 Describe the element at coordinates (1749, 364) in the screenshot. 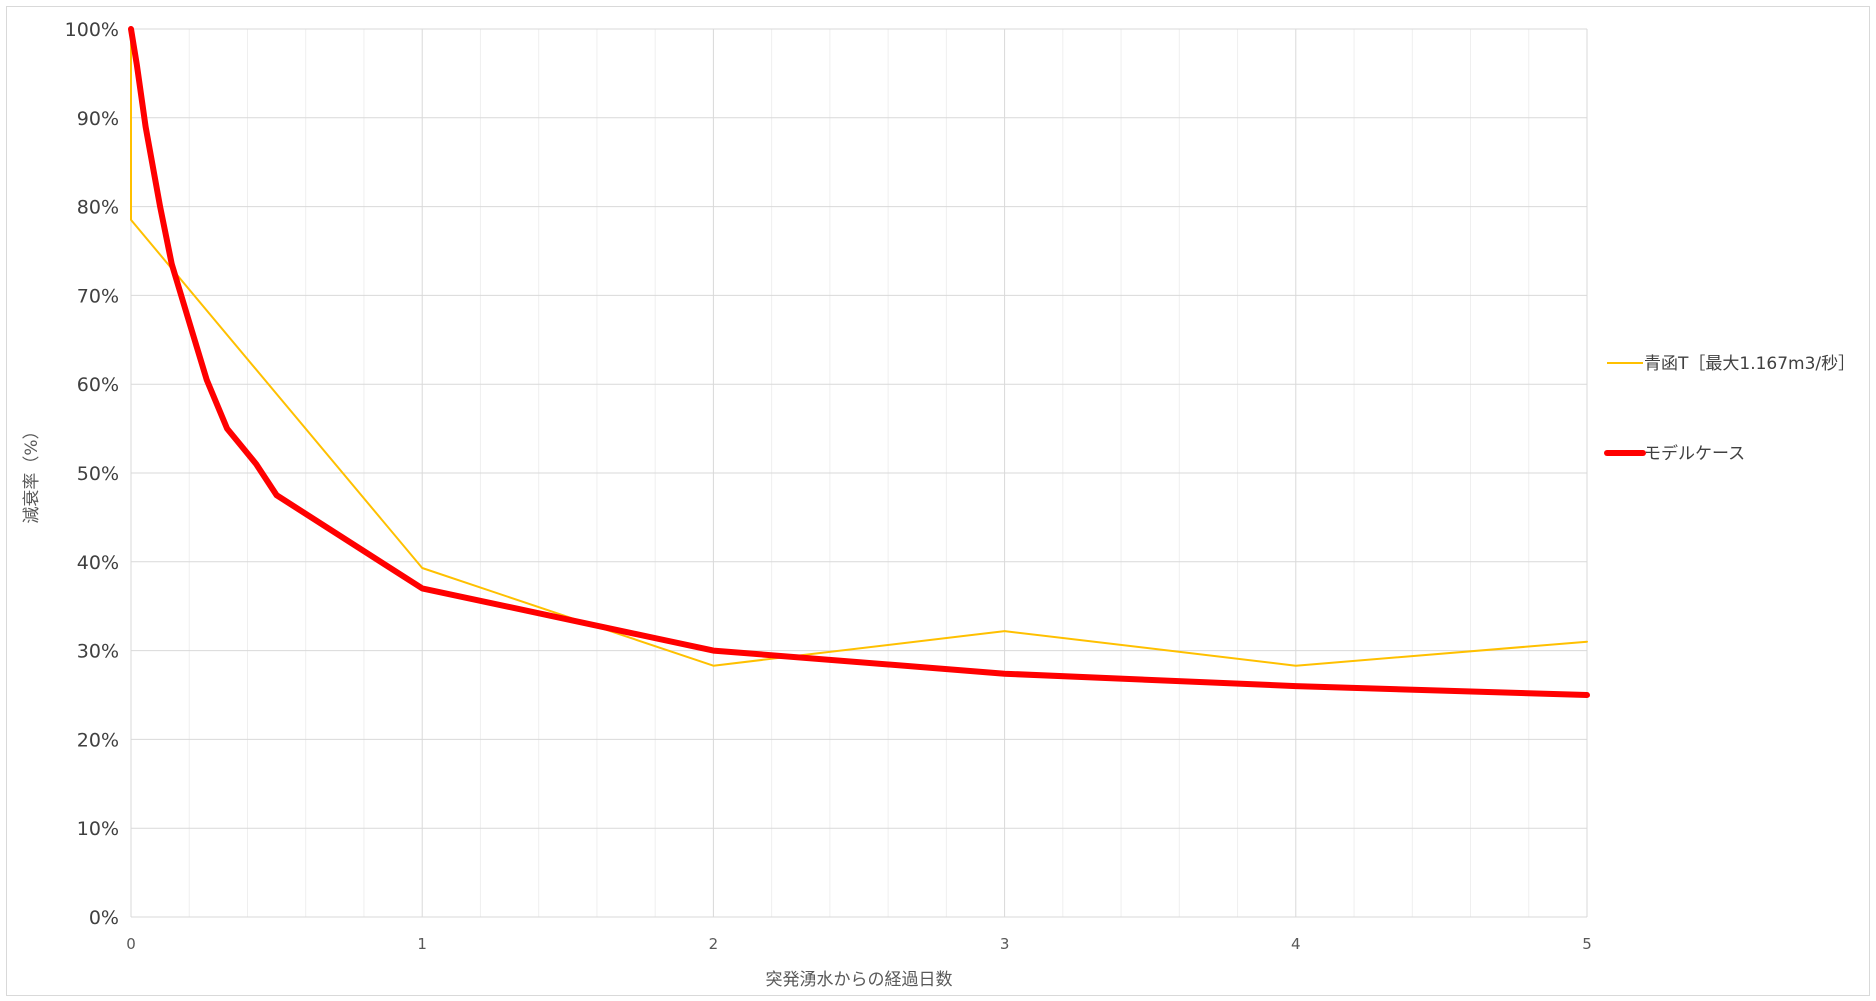

I see `legend-label-1: 青函T［最大1.167m3/秒］` at that location.